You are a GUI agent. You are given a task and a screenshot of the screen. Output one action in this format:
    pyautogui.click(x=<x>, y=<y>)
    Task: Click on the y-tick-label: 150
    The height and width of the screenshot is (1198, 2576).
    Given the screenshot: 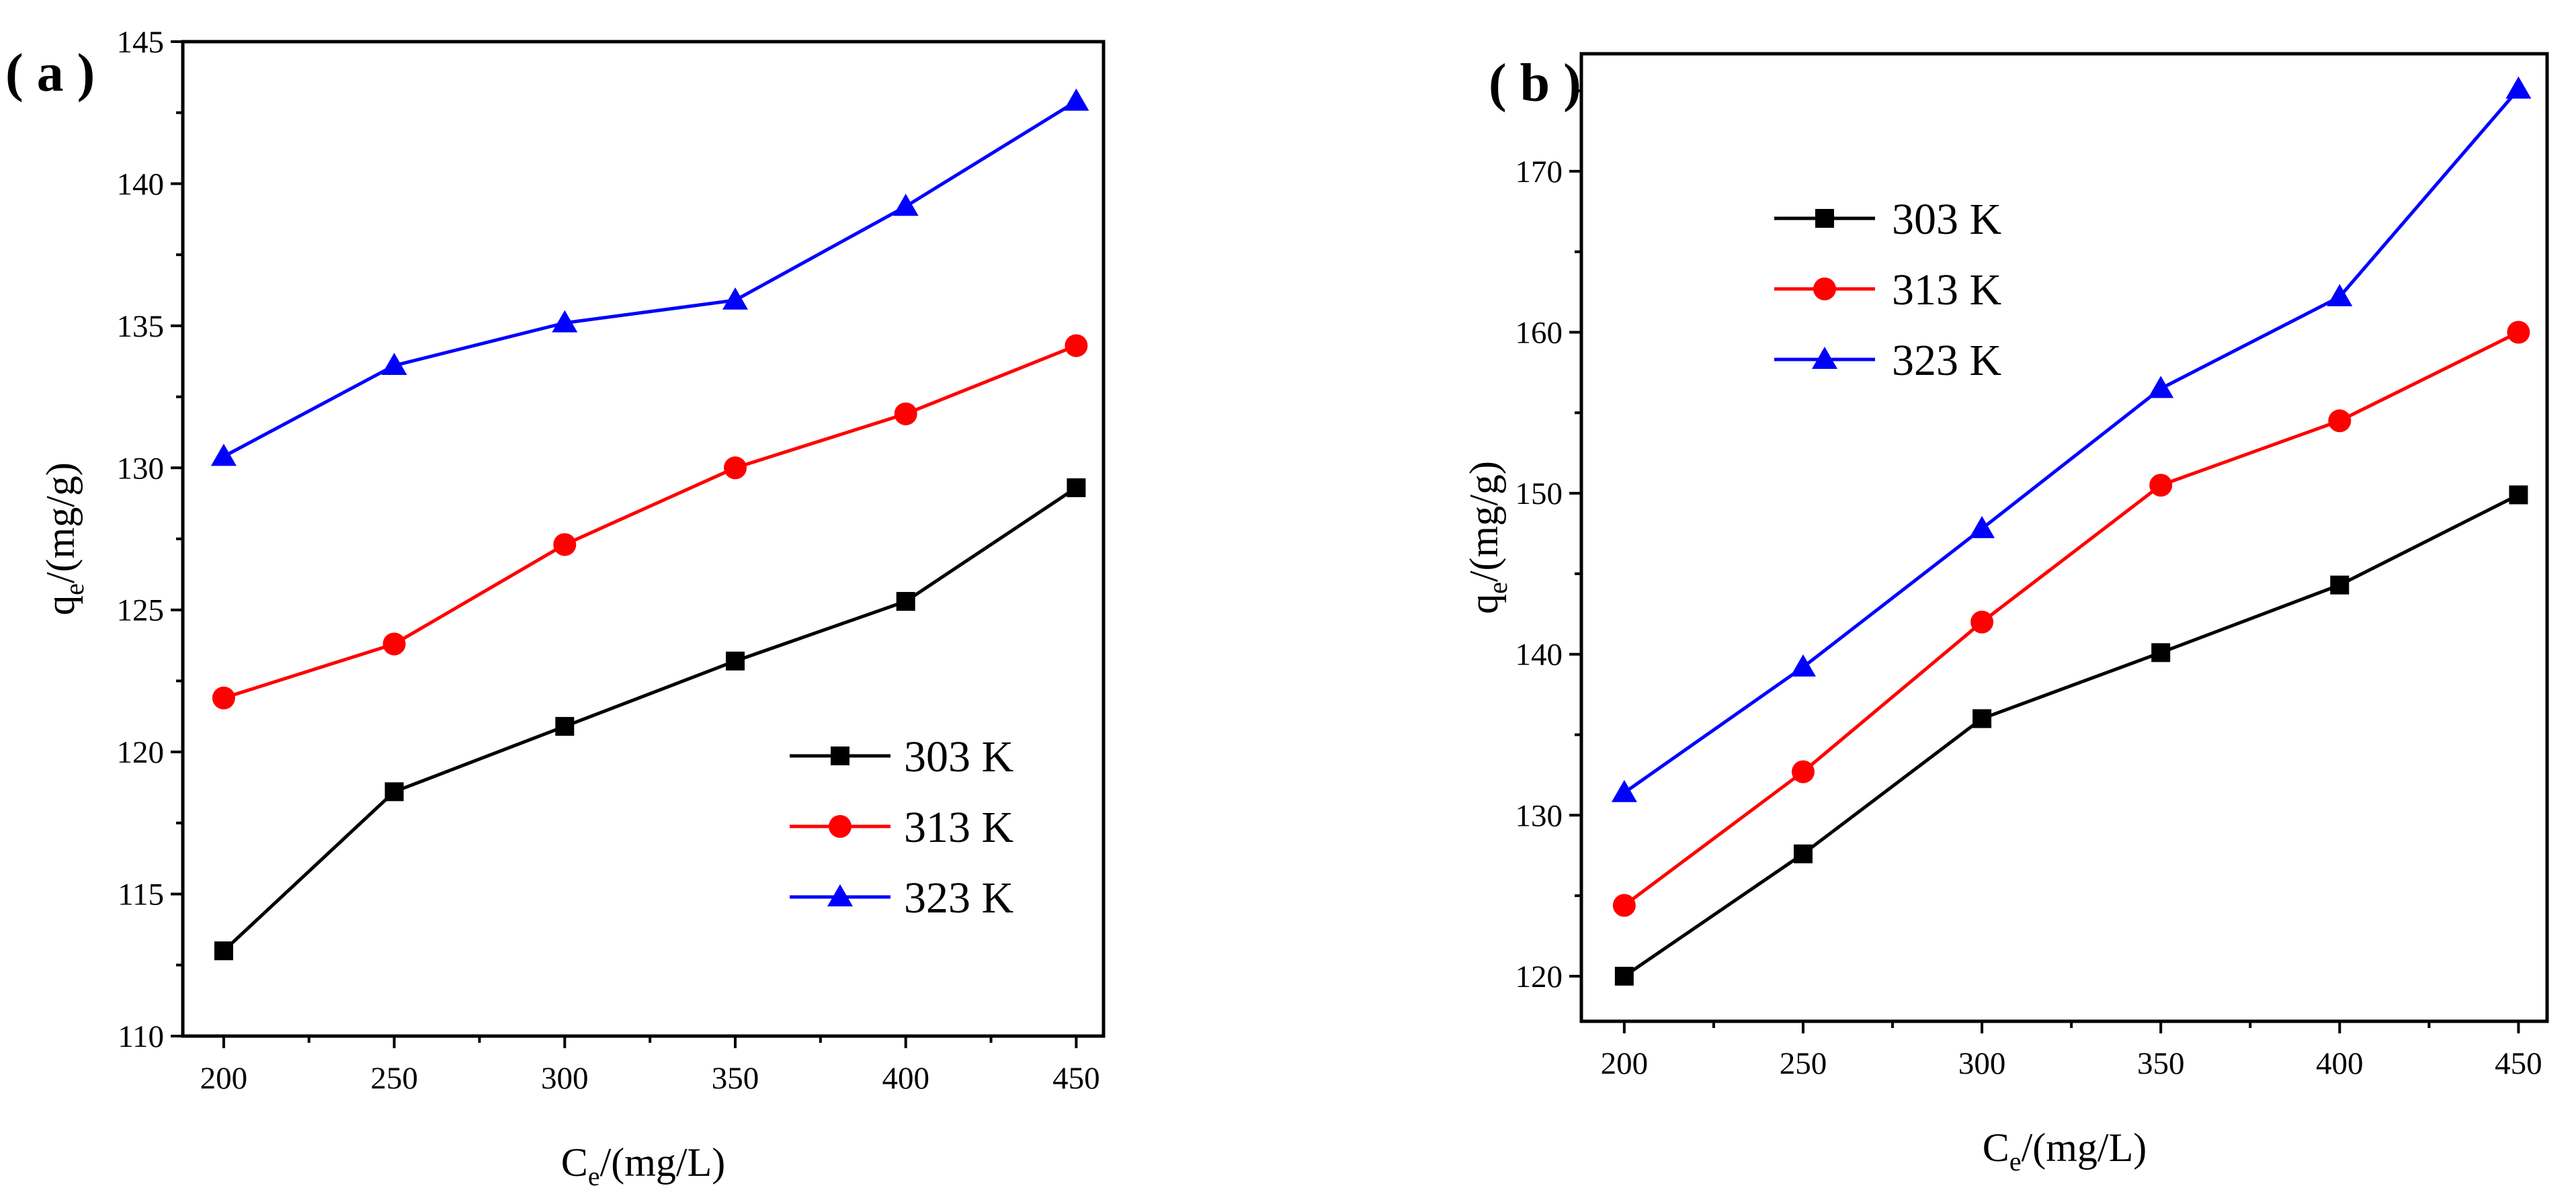 What is the action you would take?
    pyautogui.click(x=1539, y=493)
    